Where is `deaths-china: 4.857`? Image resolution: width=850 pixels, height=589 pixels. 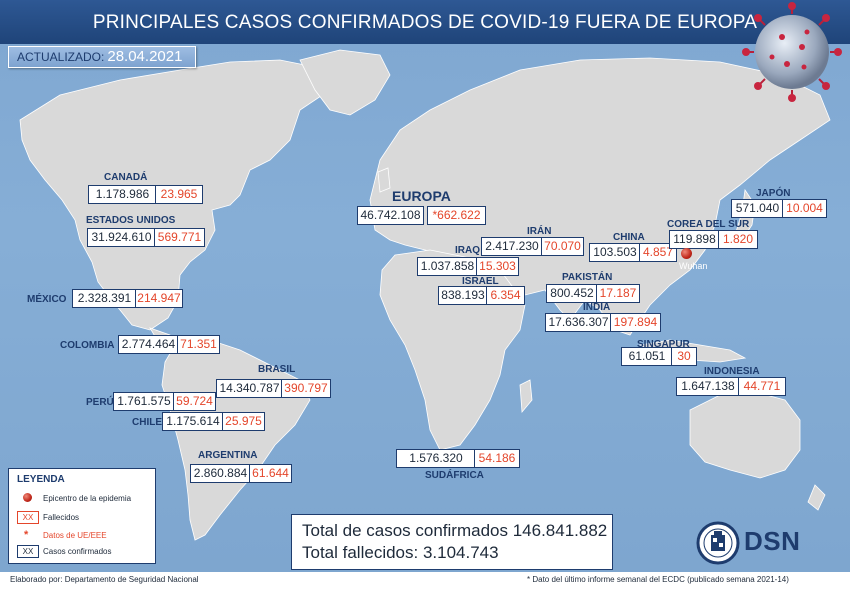
deaths-china: 4.857 is located at coordinates (658, 252).